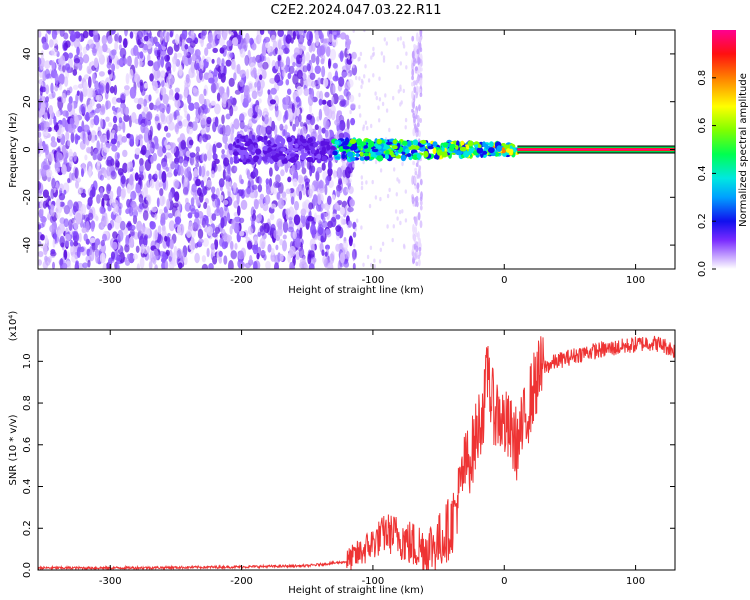 Image resolution: width=750 pixels, height=600 pixels. Describe the element at coordinates (110, 581) in the screenshot. I see `snr-x-tick-label: -300` at that location.